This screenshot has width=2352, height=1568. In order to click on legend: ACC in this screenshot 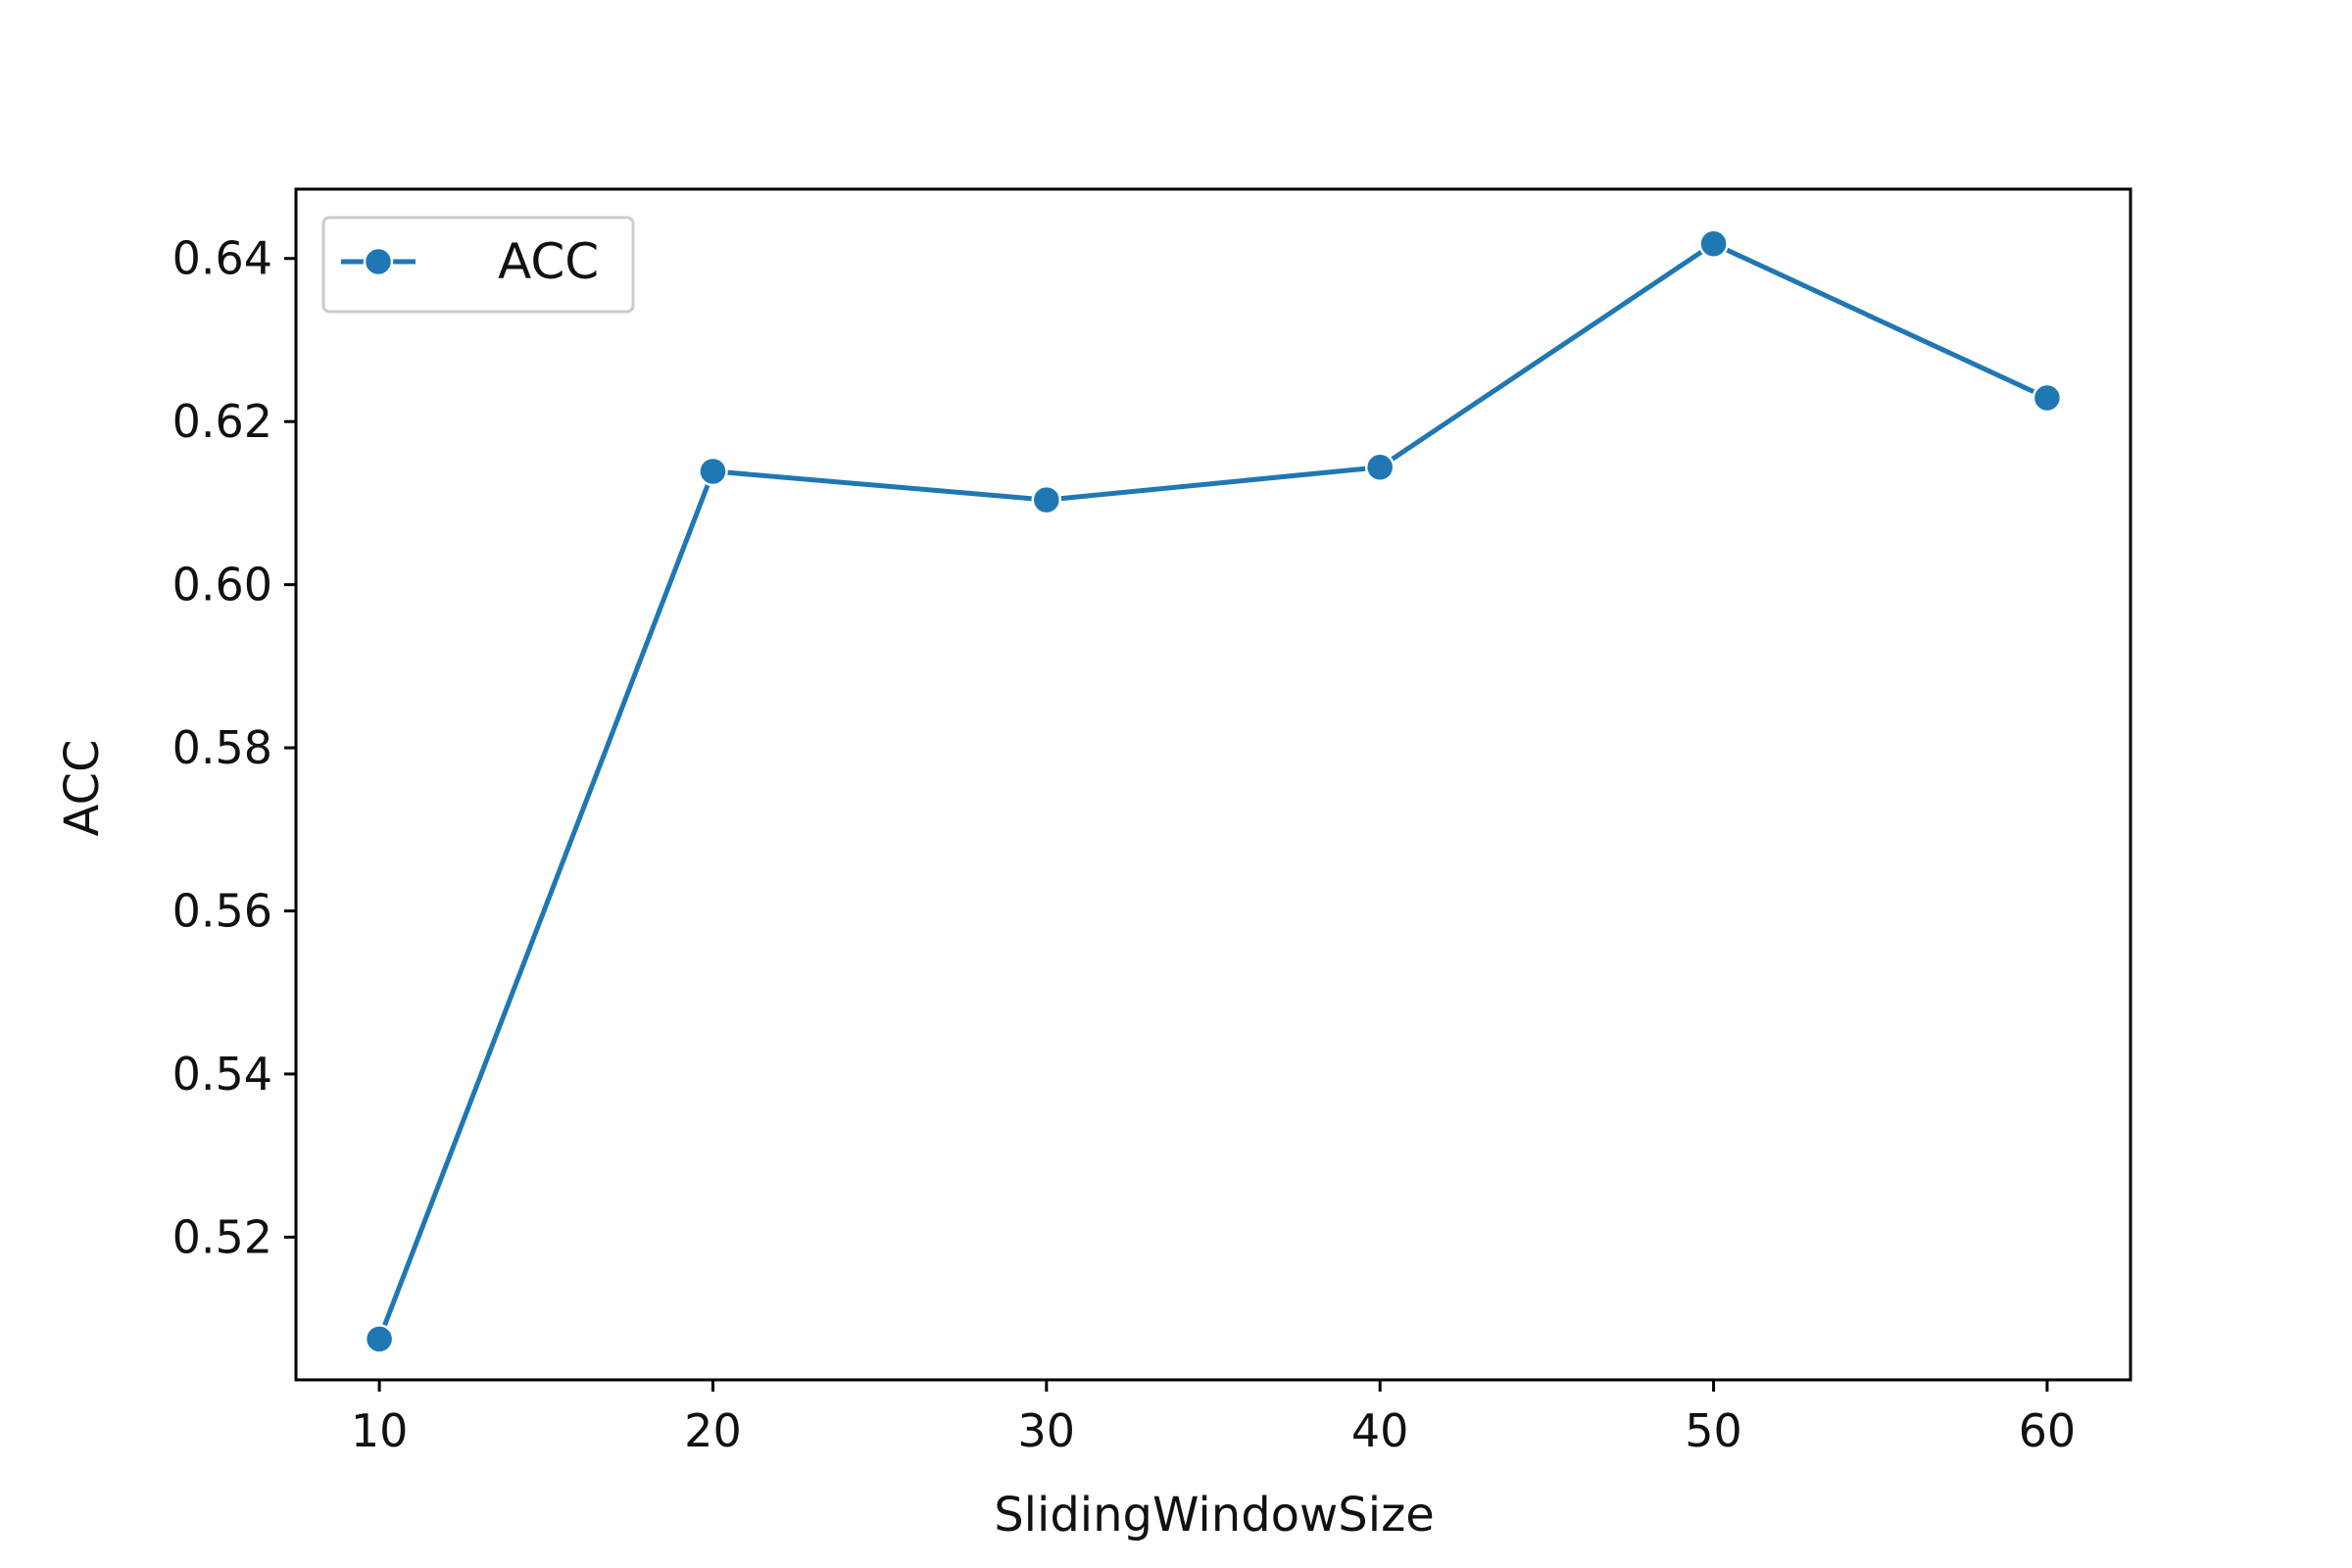, I will do `click(478, 265)`.